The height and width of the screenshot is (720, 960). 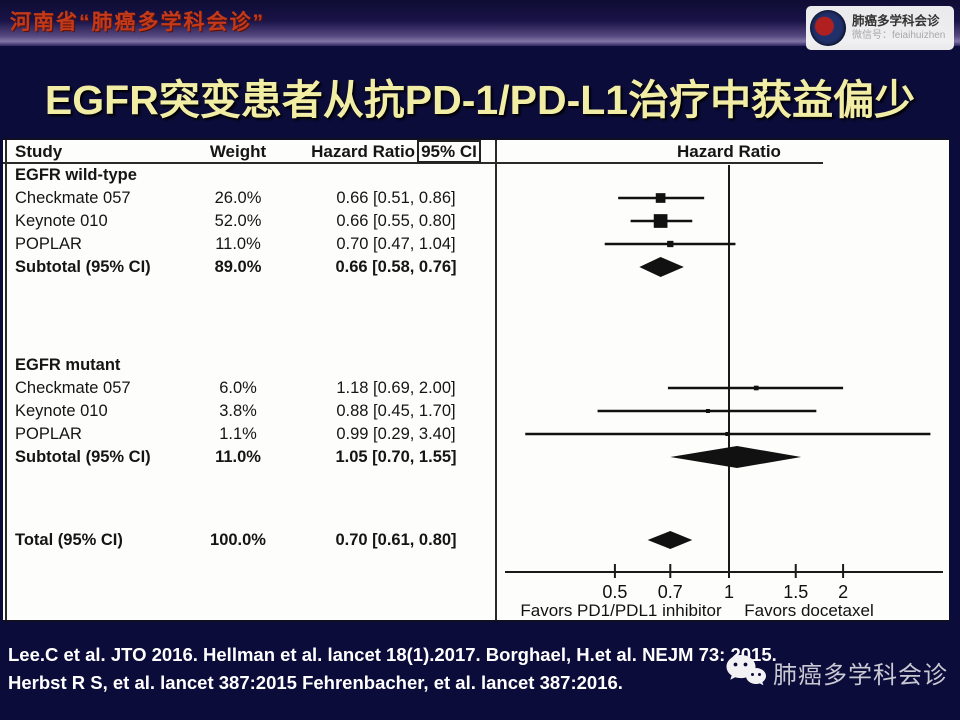 What do you see at coordinates (746, 670) in the screenshot?
I see `wechat-icon` at bounding box center [746, 670].